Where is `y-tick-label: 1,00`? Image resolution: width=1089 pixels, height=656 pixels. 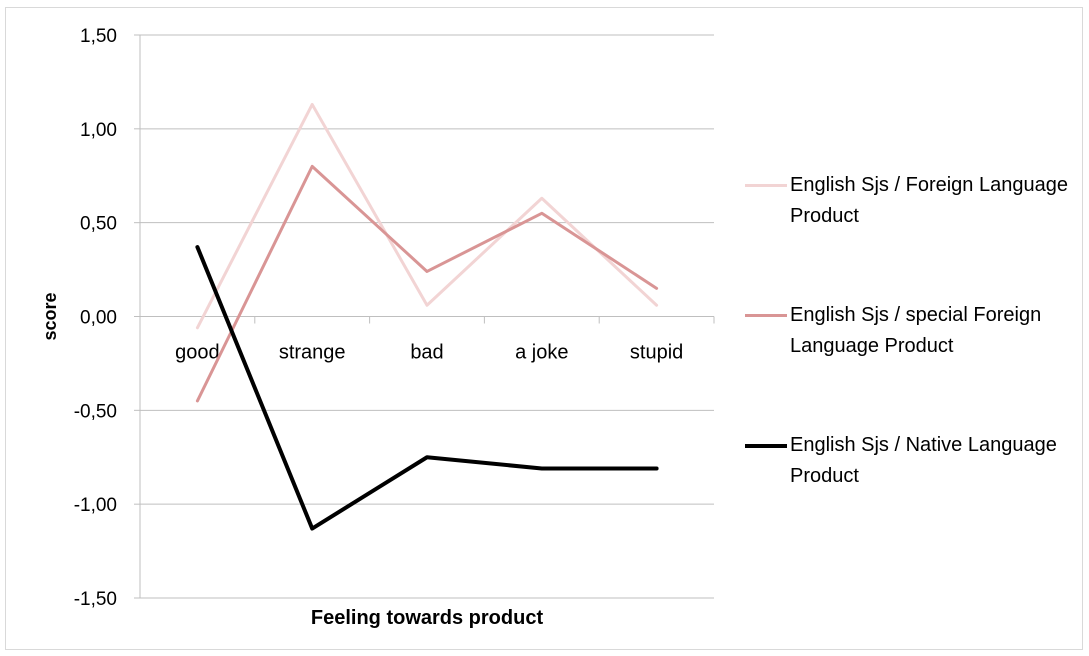 y-tick-label: 1,00 is located at coordinates (98, 130).